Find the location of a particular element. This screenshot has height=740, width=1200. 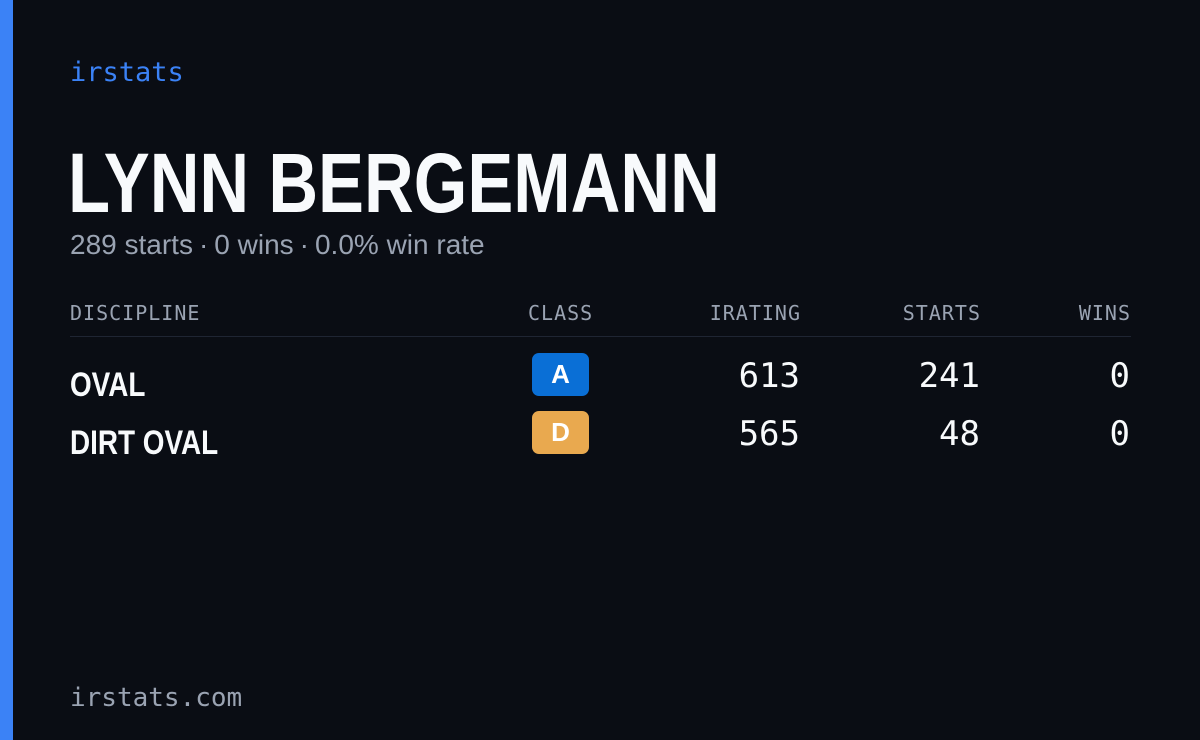

row-irating: 613 is located at coordinates (769, 376).